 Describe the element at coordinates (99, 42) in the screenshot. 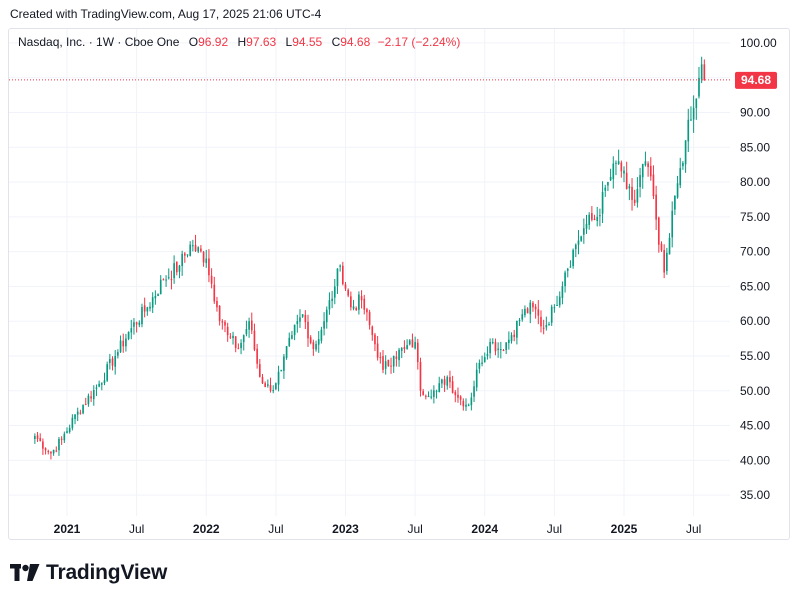

I see `symbol-title: Nasdaq, Inc. · 1W · Cboe One` at that location.